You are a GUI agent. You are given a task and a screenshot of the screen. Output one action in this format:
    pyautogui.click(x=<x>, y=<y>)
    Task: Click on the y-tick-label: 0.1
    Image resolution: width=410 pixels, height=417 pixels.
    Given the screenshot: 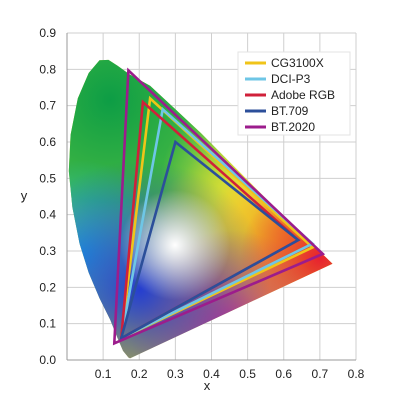 What is the action you would take?
    pyautogui.click(x=47, y=324)
    